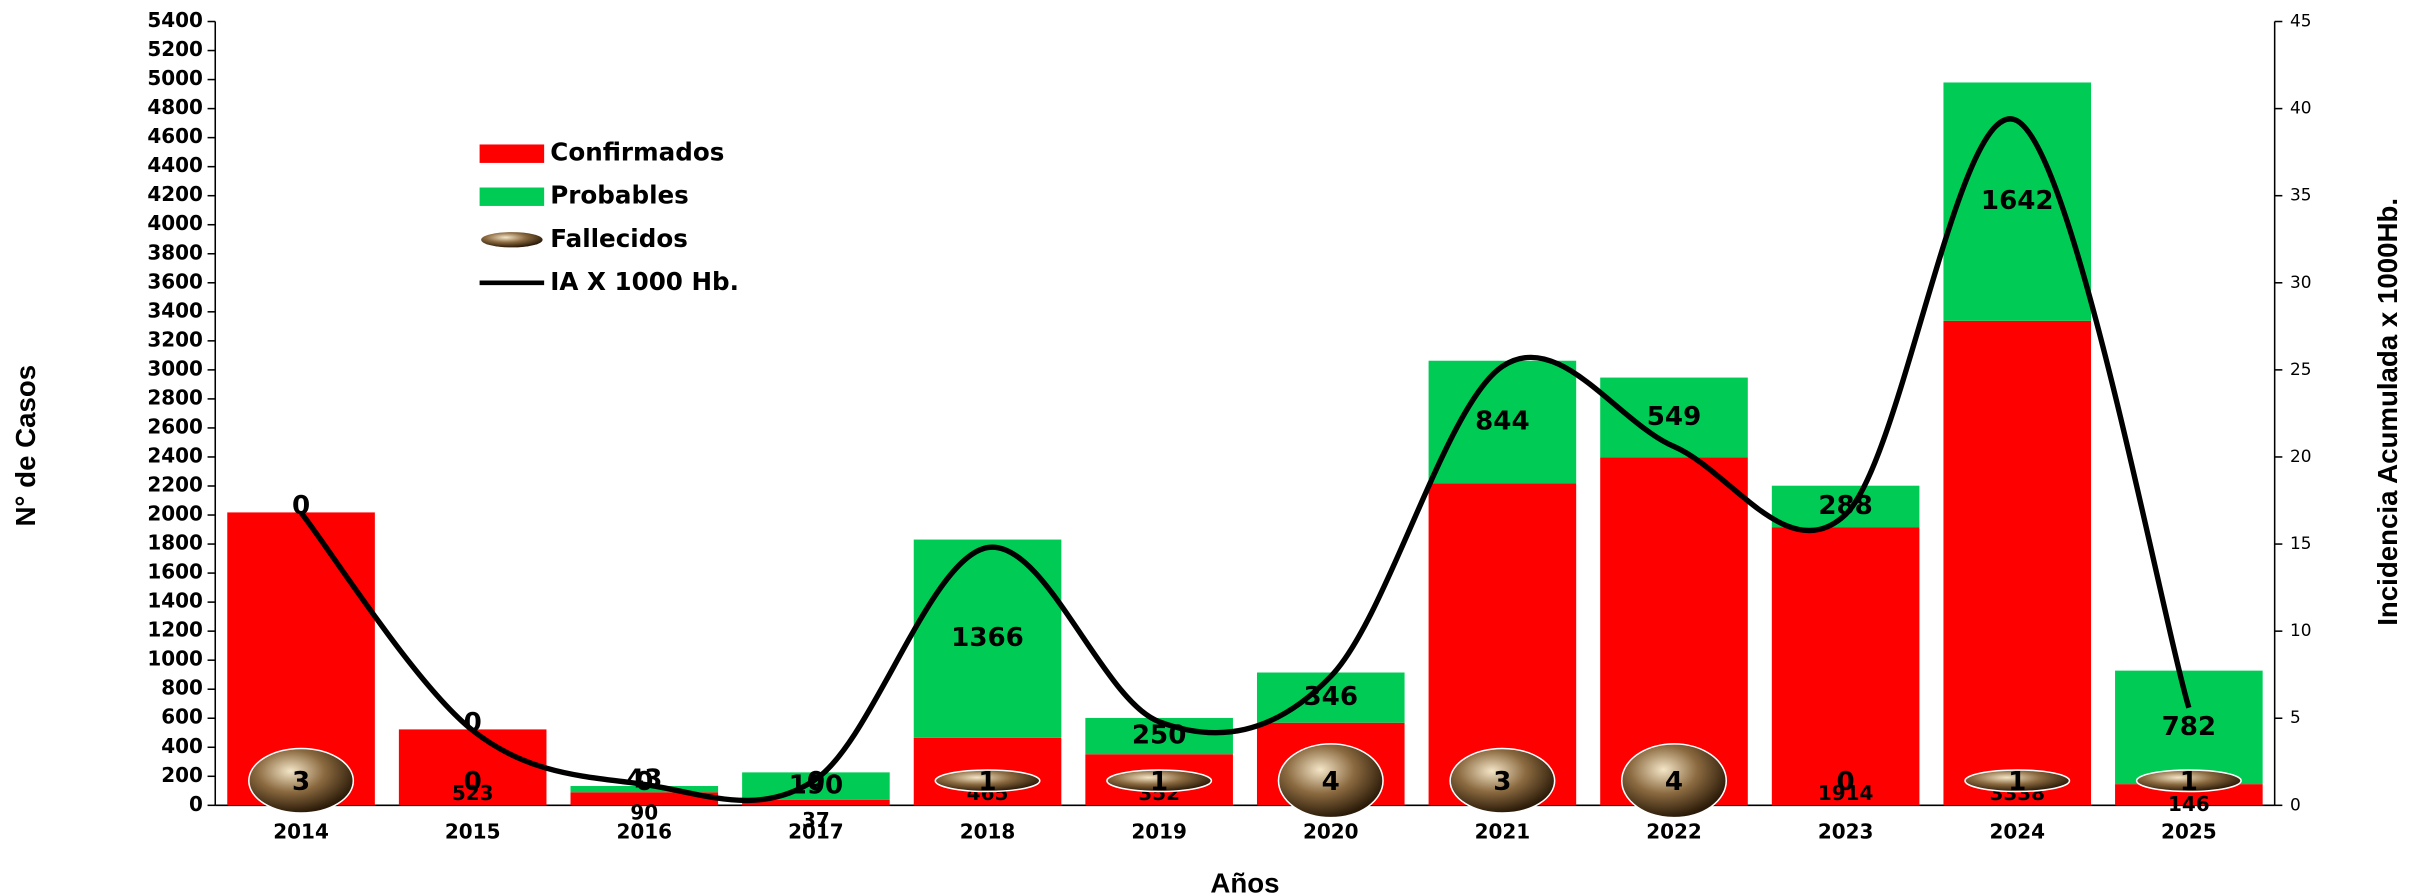 The image size is (2410, 896). Describe the element at coordinates (2300, 369) in the screenshot. I see `y2-tick-label: 25` at that location.